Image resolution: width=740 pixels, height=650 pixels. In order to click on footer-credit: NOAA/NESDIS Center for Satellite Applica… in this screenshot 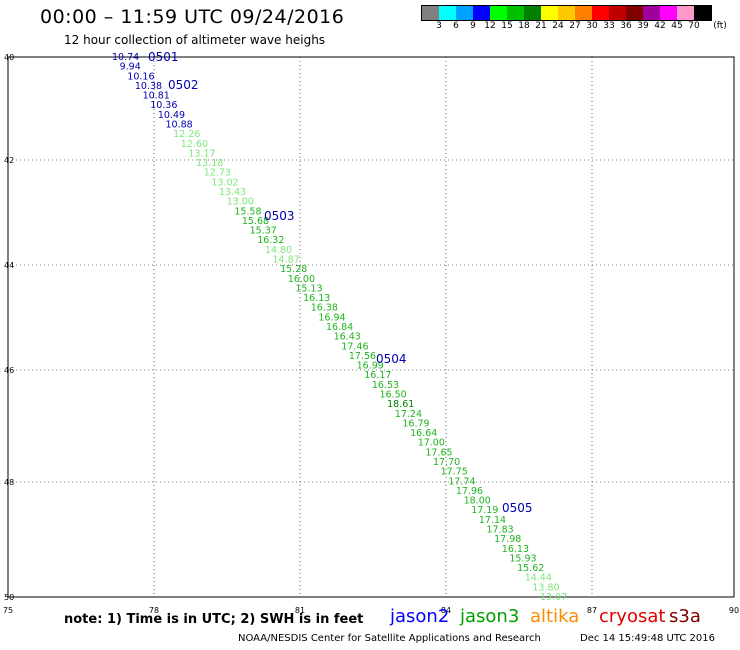, I will do `click(389, 638)`.